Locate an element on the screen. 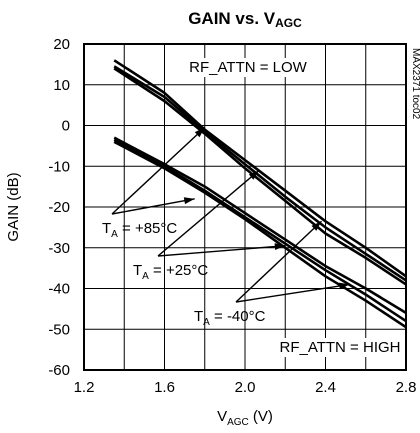 The width and height of the screenshot is (420, 433). x-tick-label: 1.6 is located at coordinates (164, 387).